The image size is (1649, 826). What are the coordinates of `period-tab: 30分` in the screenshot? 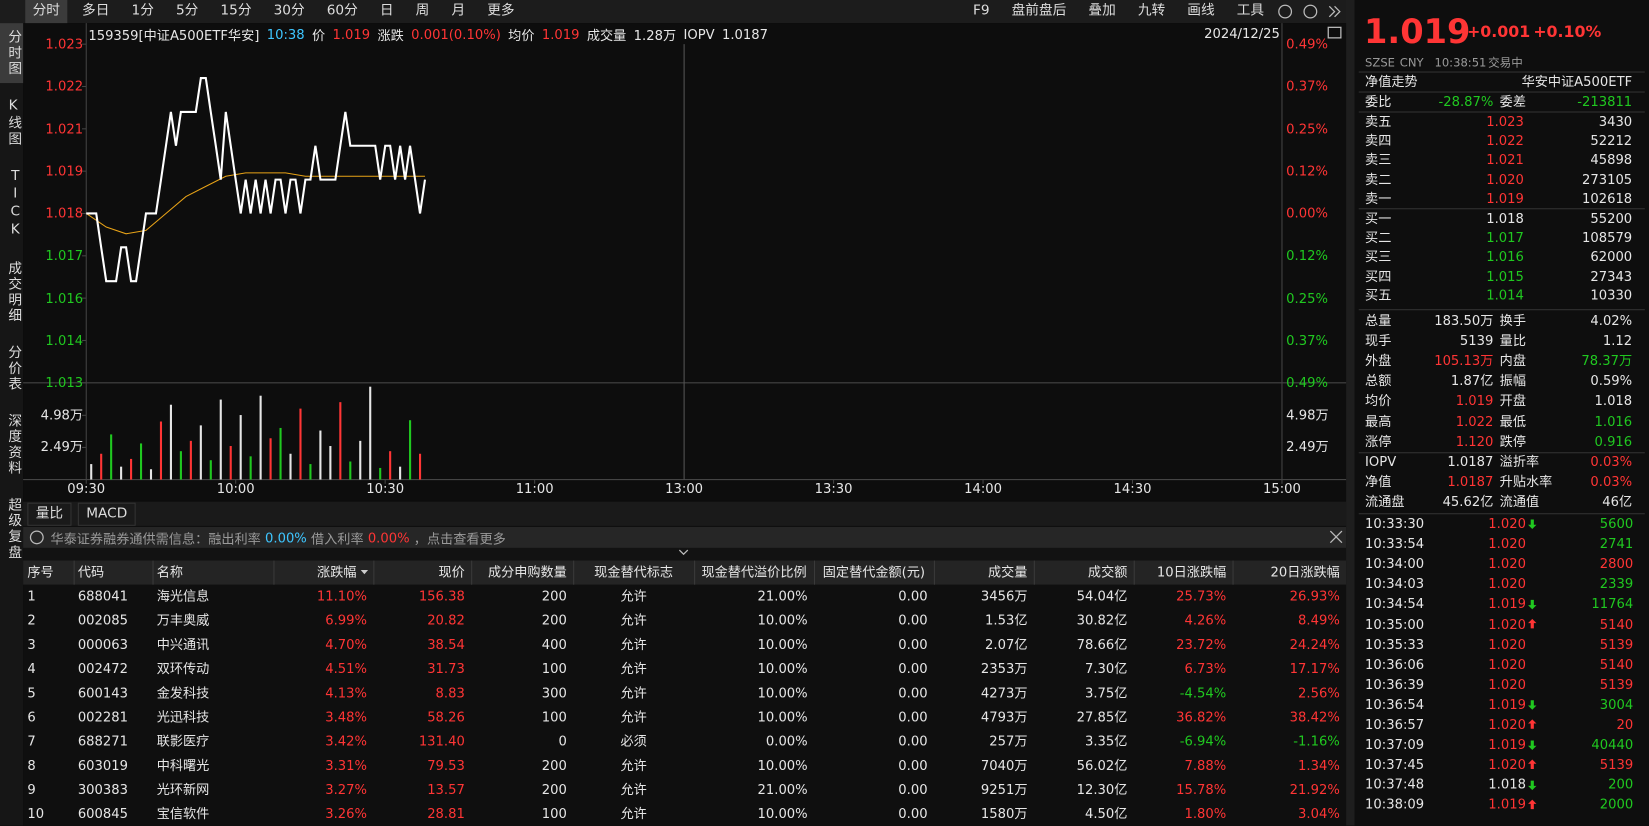 It's located at (289, 11).